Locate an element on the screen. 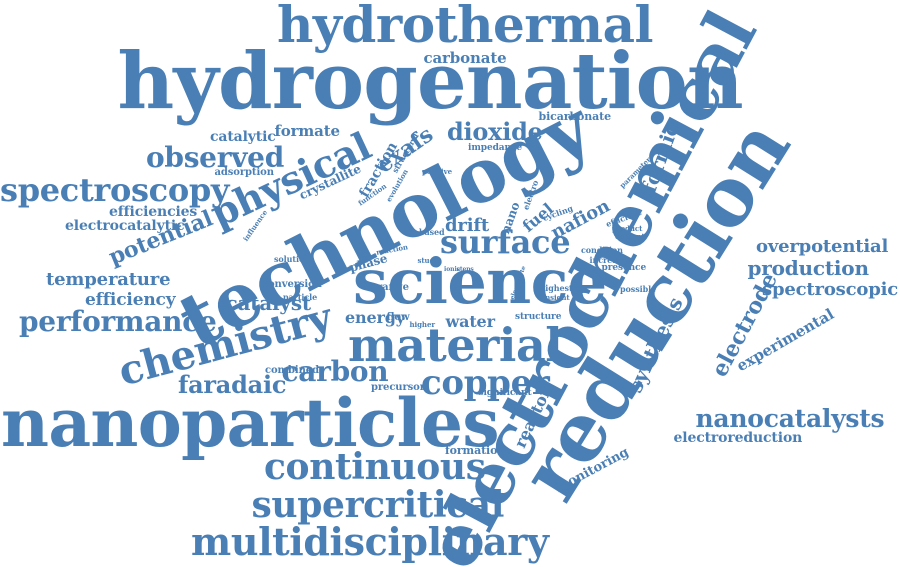  word-carbonate: carbonate is located at coordinates (465, 57).